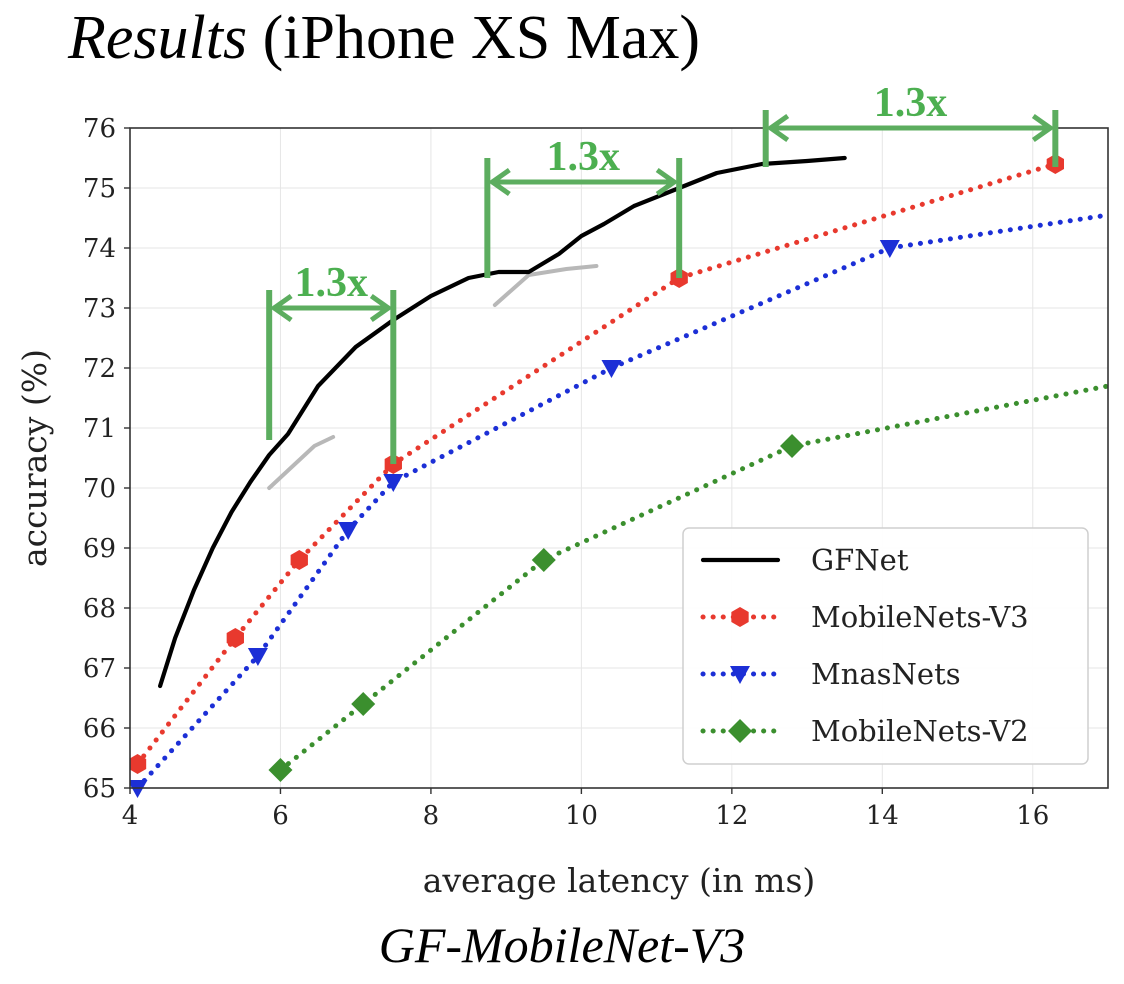 This screenshot has height=984, width=1124. What do you see at coordinates (99, 309) in the screenshot?
I see `y-tick-label: 73` at bounding box center [99, 309].